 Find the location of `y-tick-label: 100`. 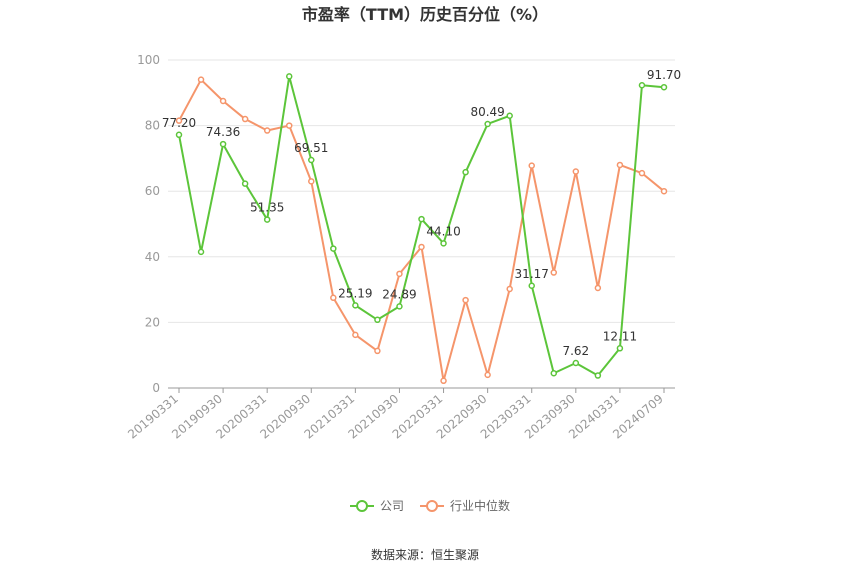

y-tick-label: 100 is located at coordinates (148, 60).